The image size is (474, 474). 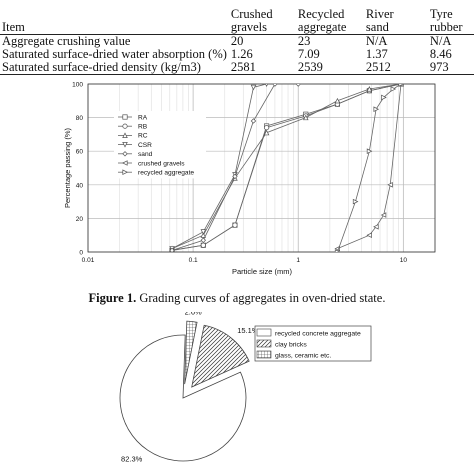 What do you see at coordinates (114, 17) in the screenshot?
I see `col-header-item: Item` at bounding box center [114, 17].